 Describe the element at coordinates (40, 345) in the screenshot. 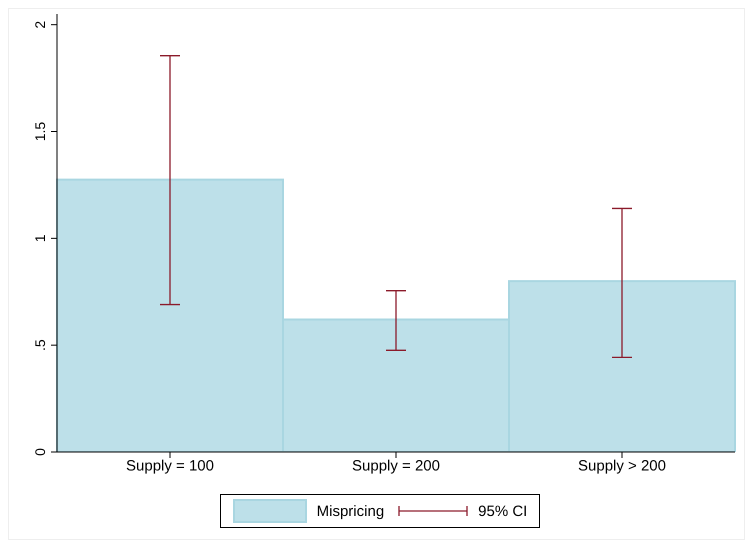

I see `y-tick-label: .5` at that location.